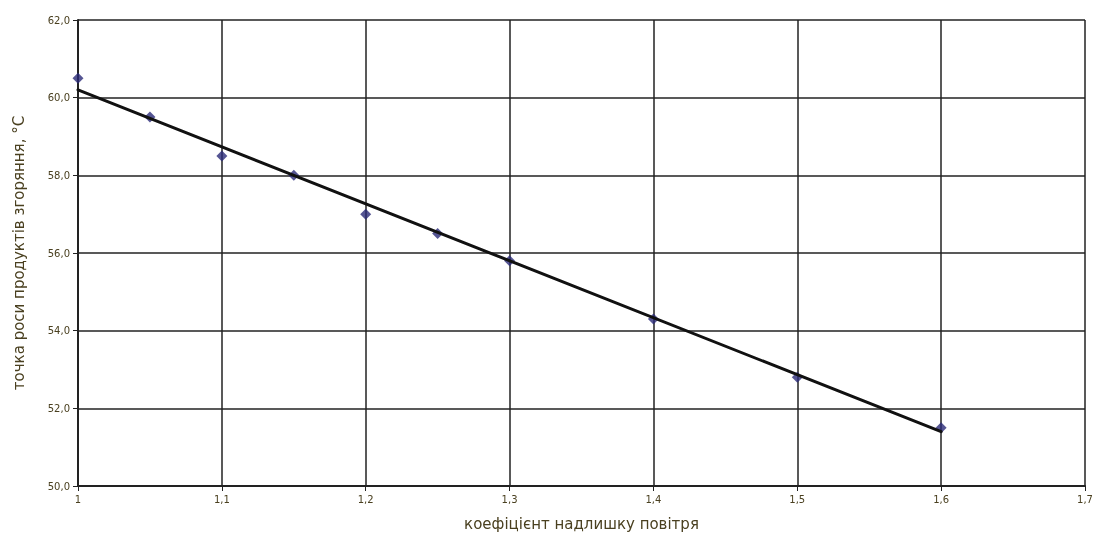  Describe the element at coordinates (58, 331) in the screenshot. I see `y-tick-label: 54,0` at that location.